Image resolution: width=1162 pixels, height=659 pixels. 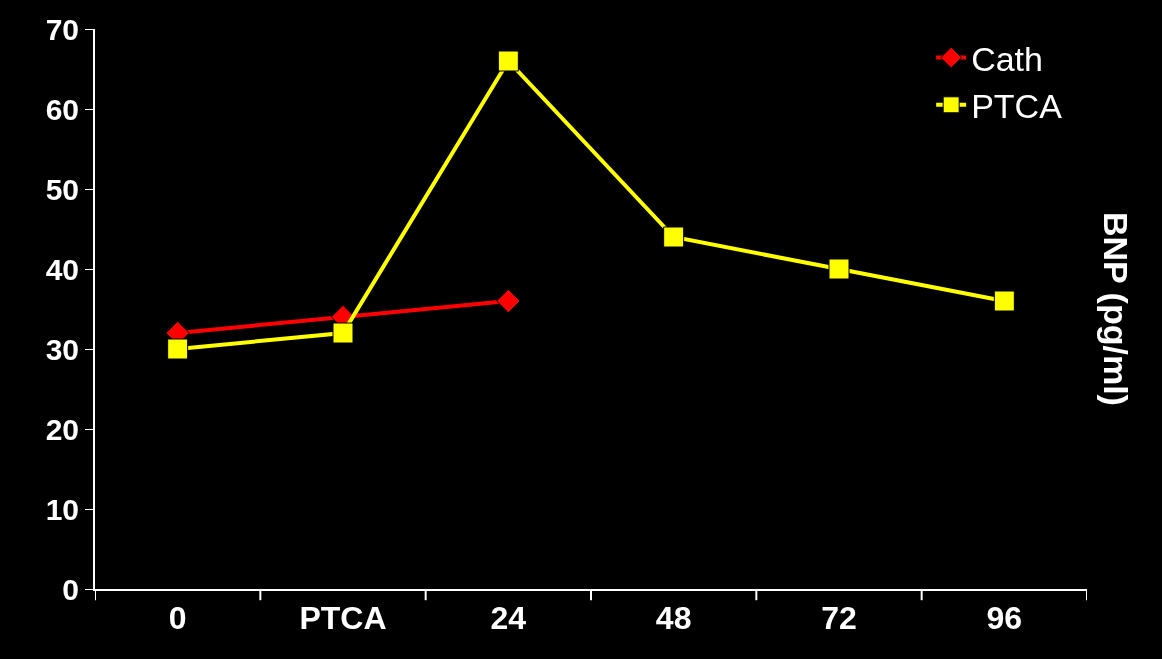 What do you see at coordinates (839, 618) in the screenshot?
I see `x-tick-label: 72` at bounding box center [839, 618].